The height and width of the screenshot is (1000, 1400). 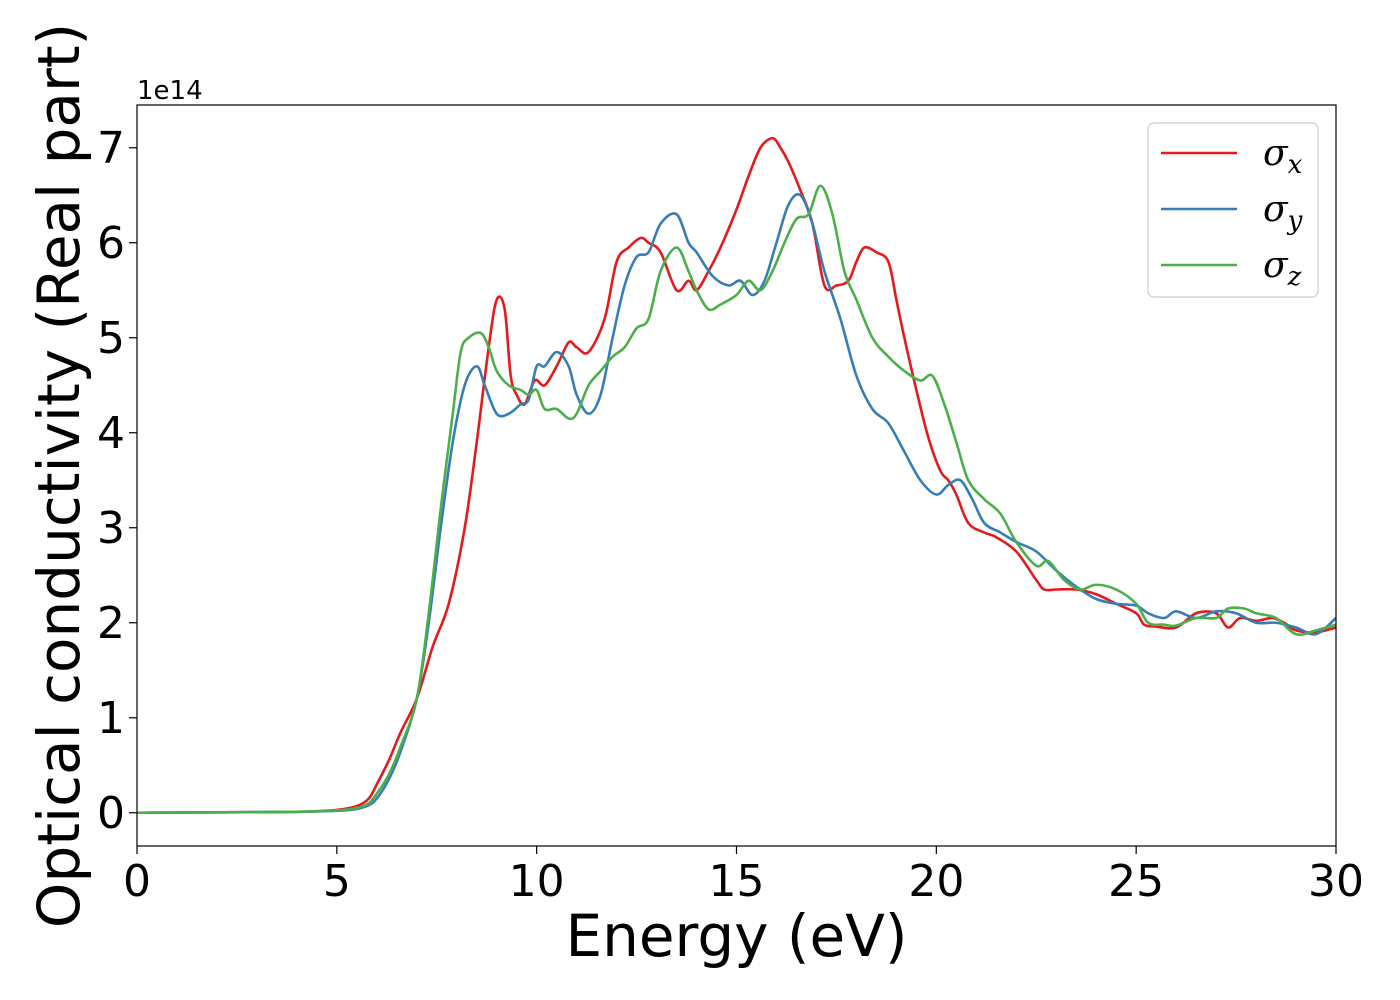 What do you see at coordinates (111, 338) in the screenshot?
I see `y-tick-label: 5` at bounding box center [111, 338].